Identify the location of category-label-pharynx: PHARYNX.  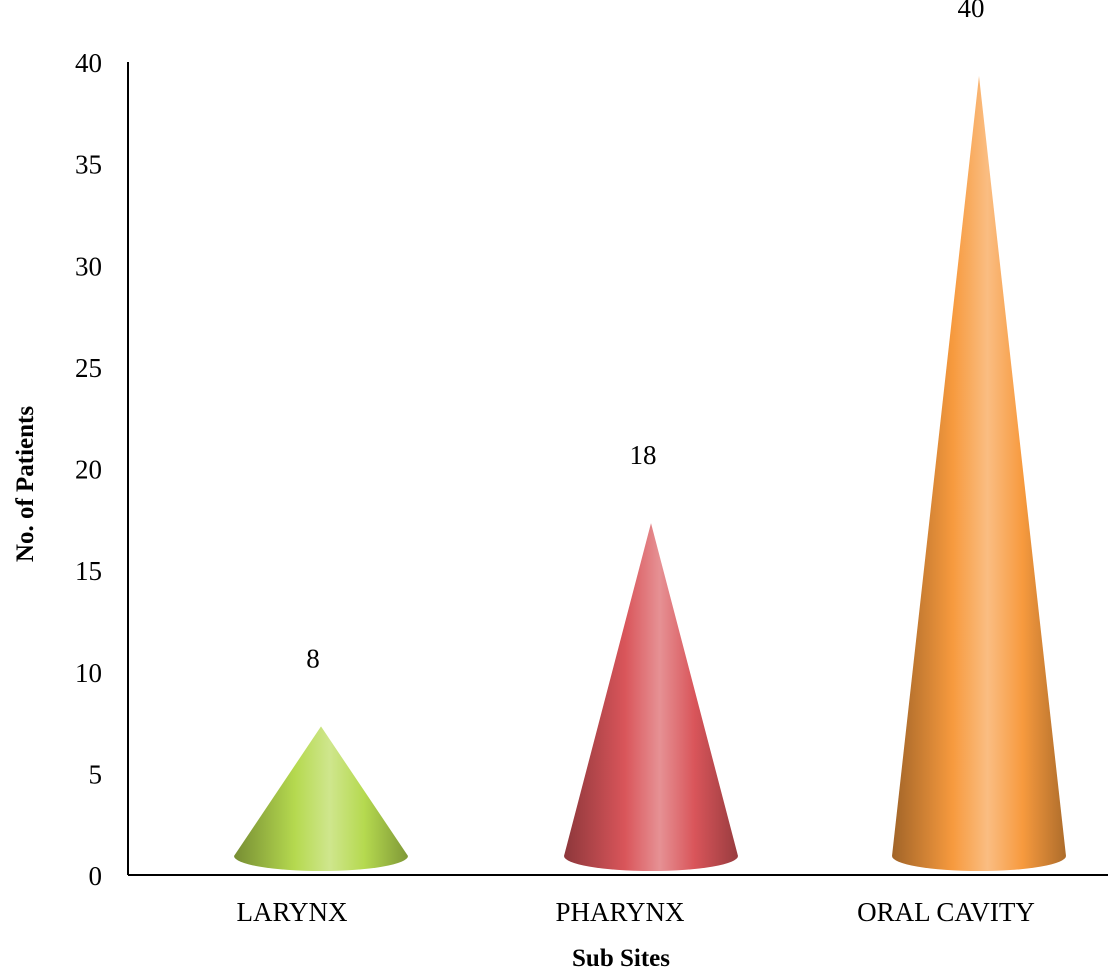
(620, 912).